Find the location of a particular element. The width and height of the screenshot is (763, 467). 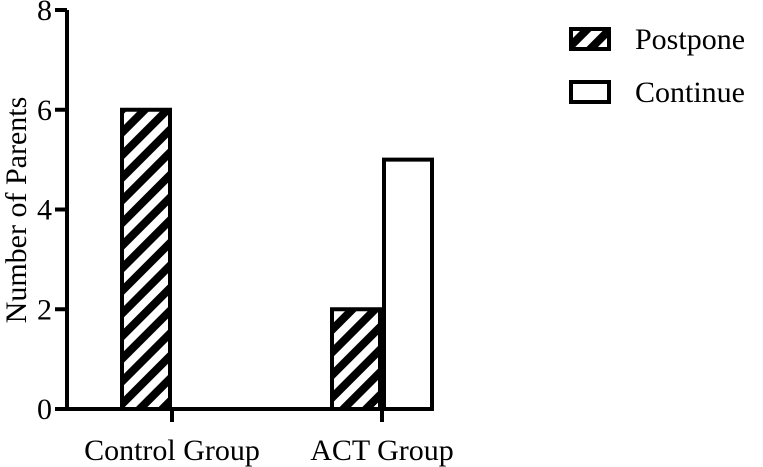

y-tick-label: 4 is located at coordinates (44, 210).